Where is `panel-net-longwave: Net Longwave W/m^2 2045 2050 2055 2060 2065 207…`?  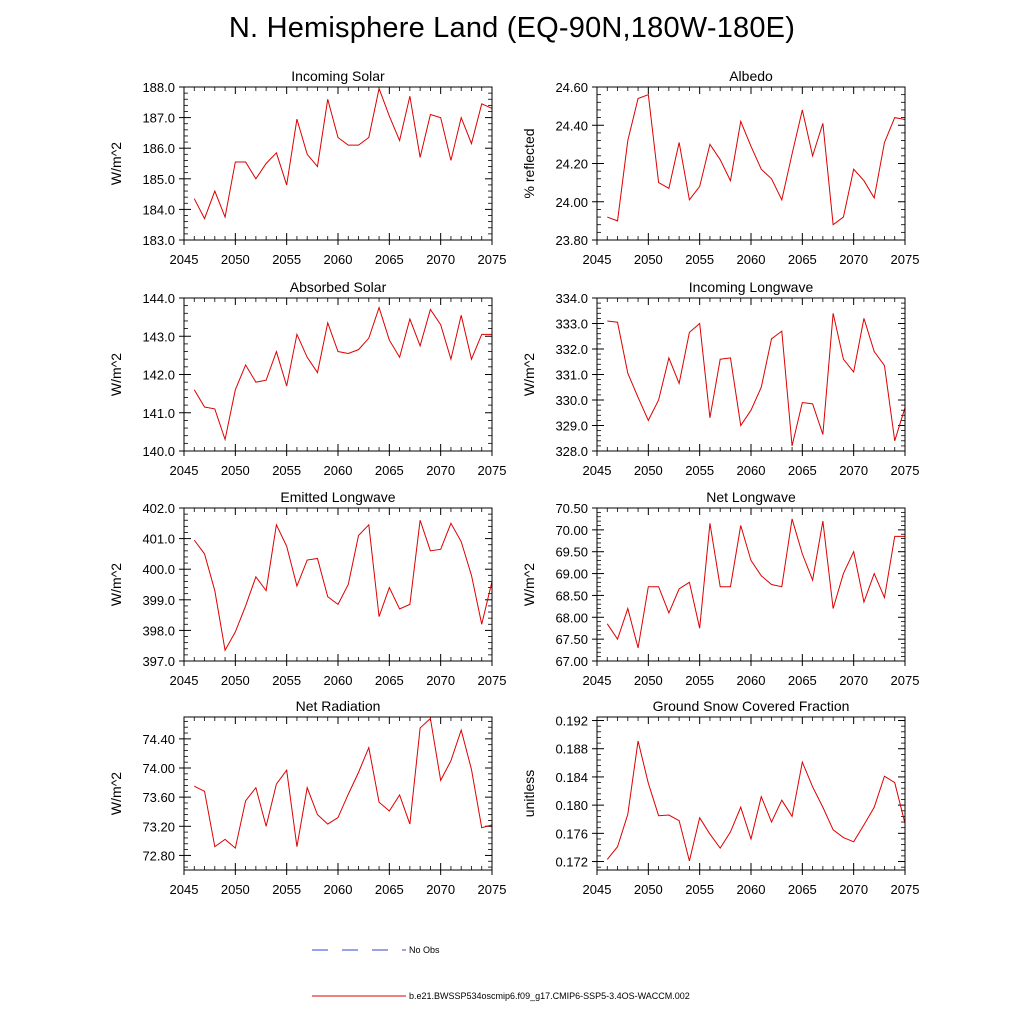
panel-net-longwave: Net Longwave W/m^2 2045 2050 2055 2060 2065 207… is located at coordinates (720, 588).